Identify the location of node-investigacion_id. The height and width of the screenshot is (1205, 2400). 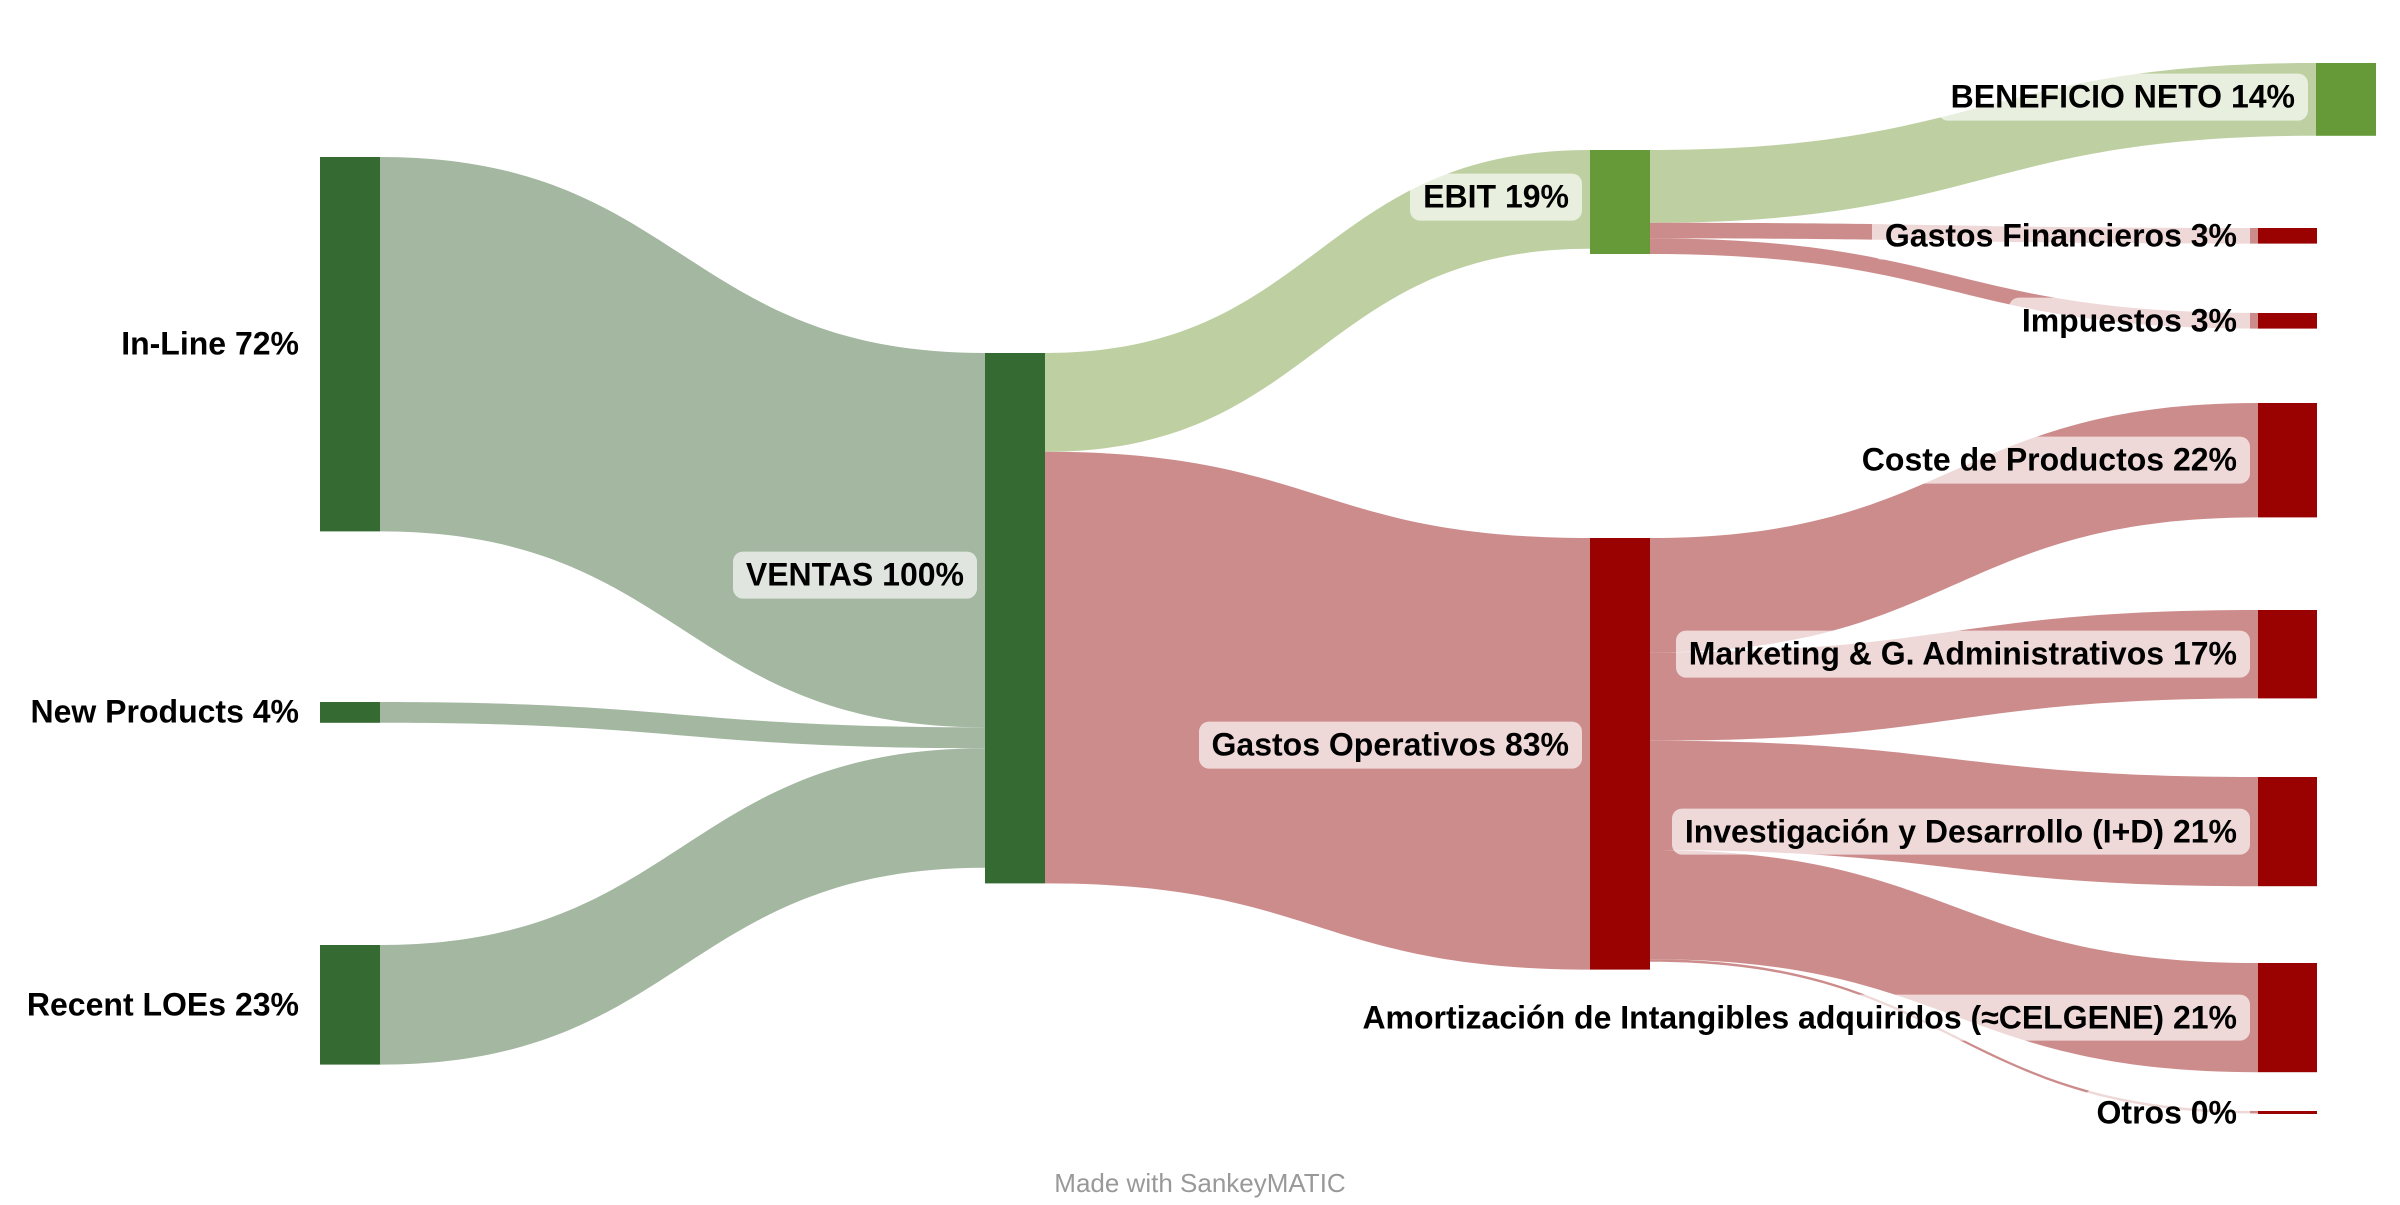
(2287, 832).